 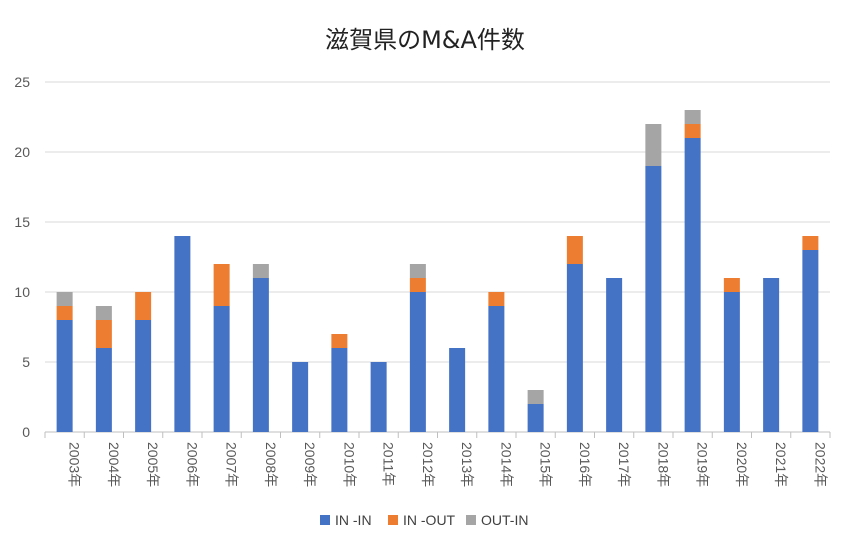 I want to click on y-tick-label: 10, so click(x=22, y=292).